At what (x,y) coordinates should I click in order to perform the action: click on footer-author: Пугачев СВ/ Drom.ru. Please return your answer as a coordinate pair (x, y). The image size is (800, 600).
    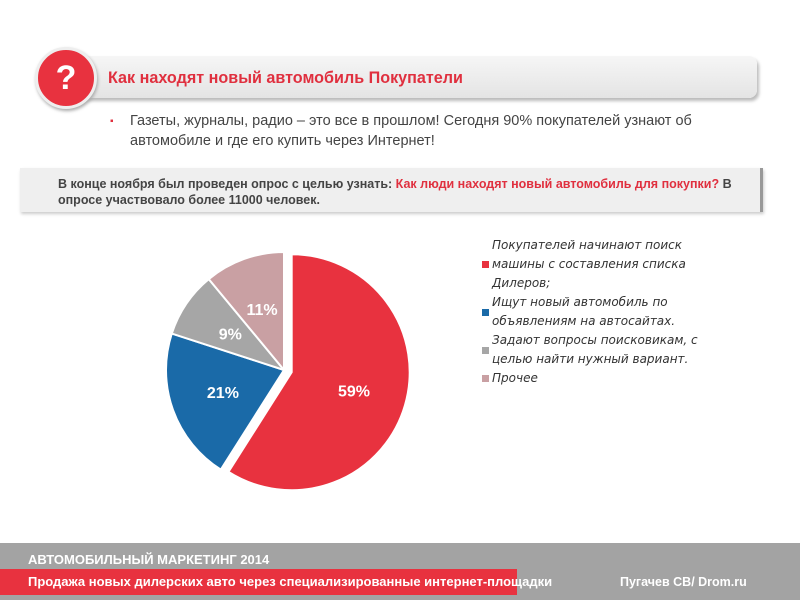
    Looking at the image, I should click on (683, 582).